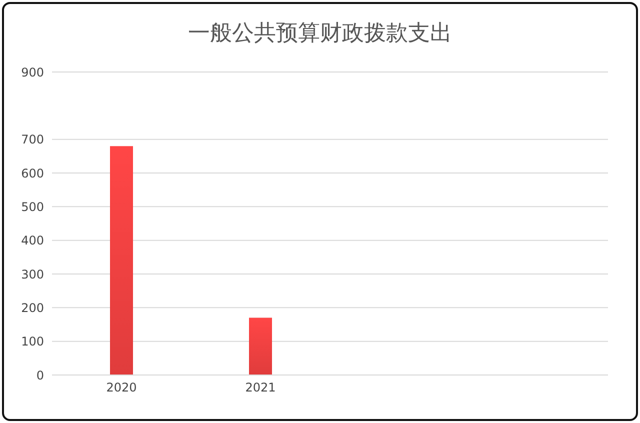  Describe the element at coordinates (32, 207) in the screenshot. I see `y-tick-label: 500` at that location.